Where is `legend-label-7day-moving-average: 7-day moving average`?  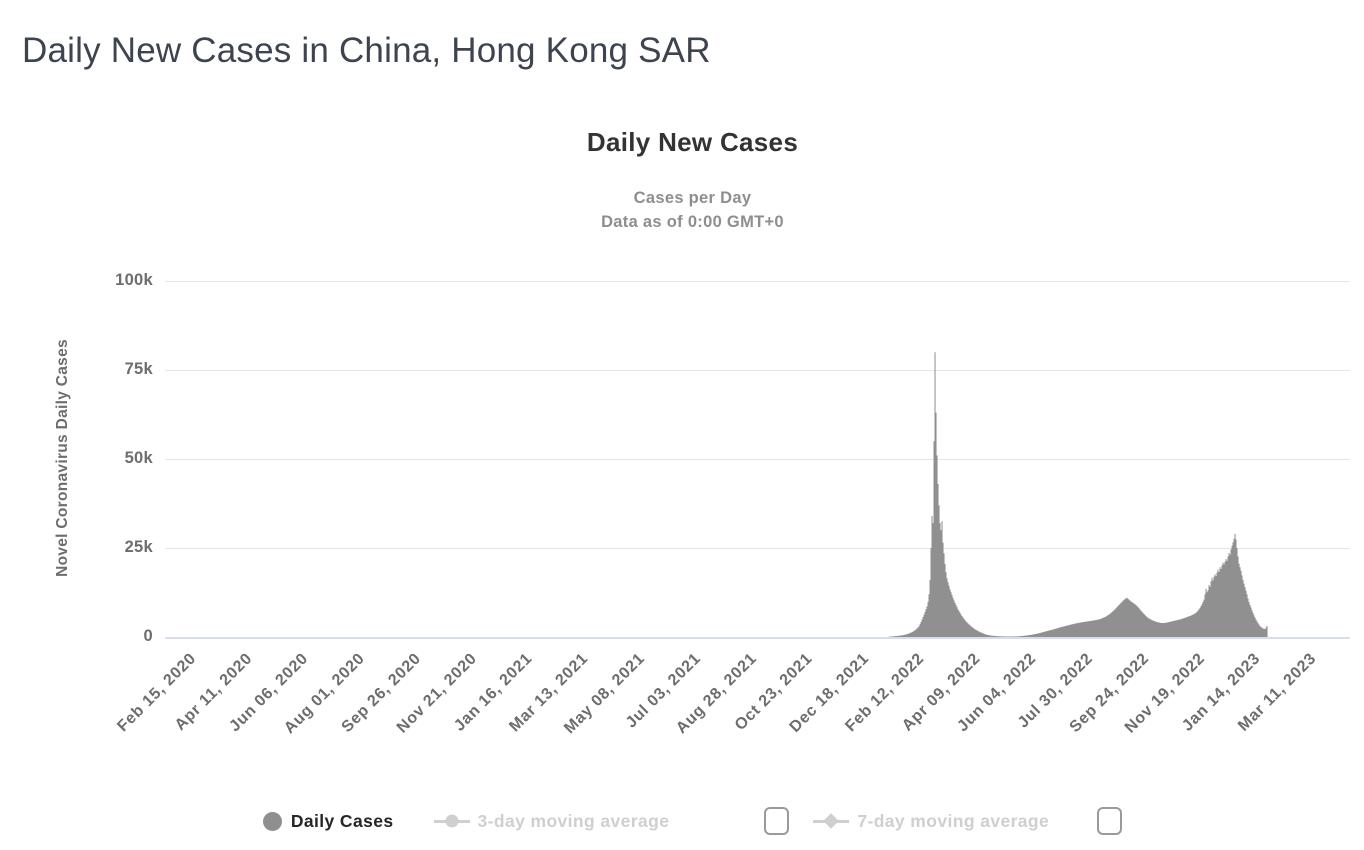
legend-label-7day-moving-average: 7-day moving average is located at coordinates (953, 820).